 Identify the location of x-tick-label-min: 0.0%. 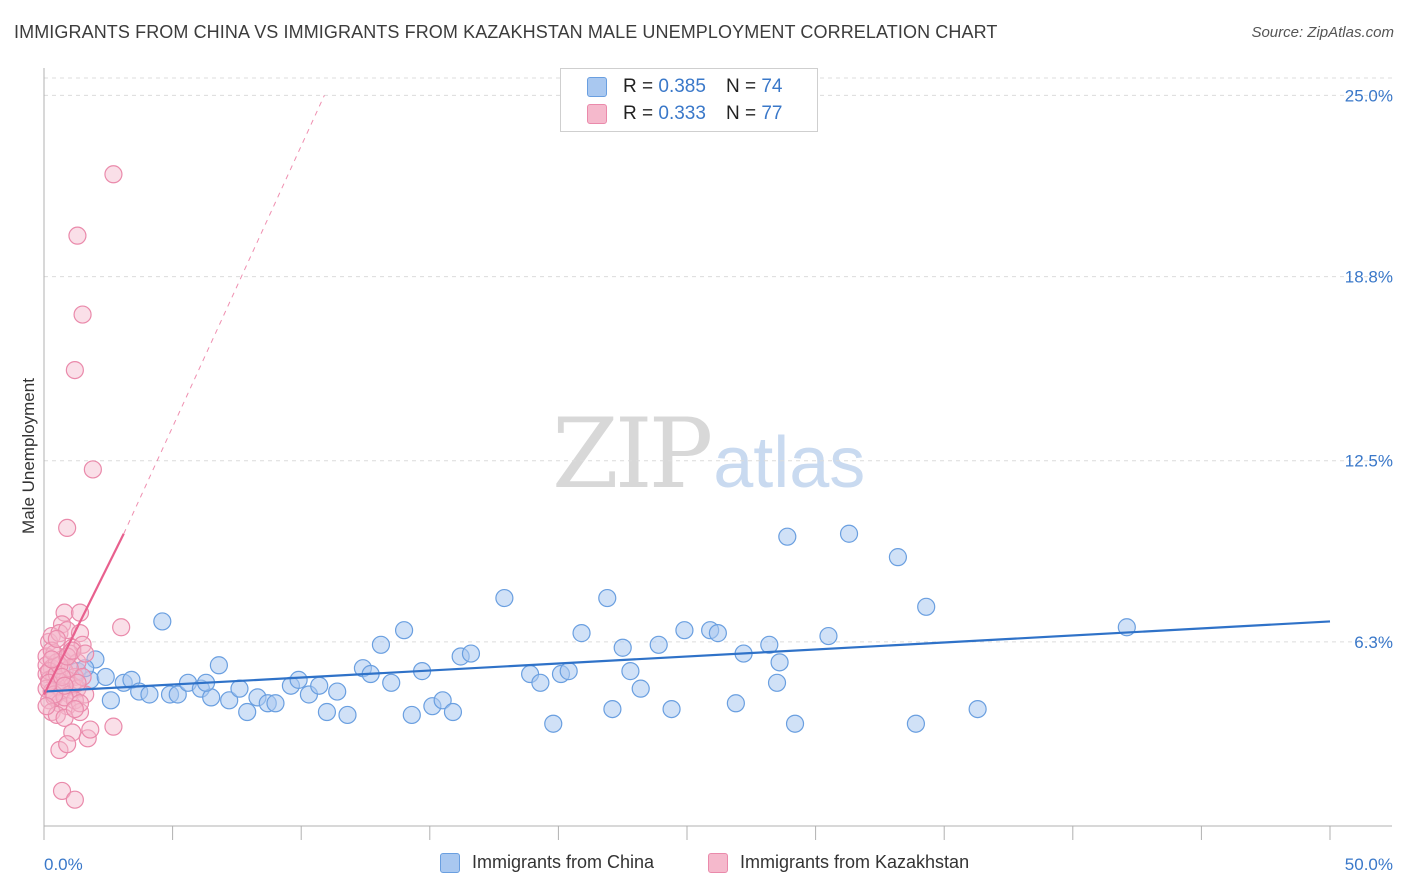
(63, 864).